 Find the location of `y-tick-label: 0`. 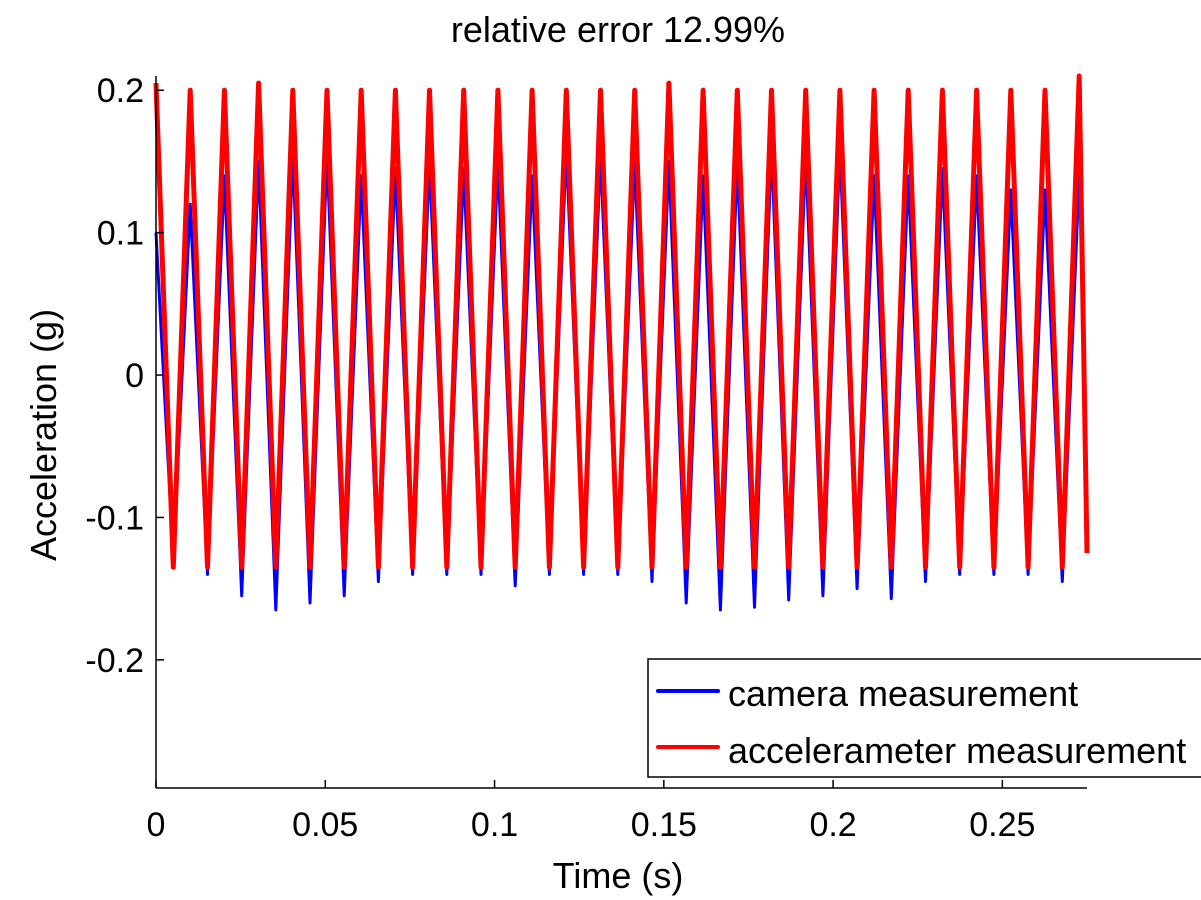

y-tick-label: 0 is located at coordinates (134, 376).